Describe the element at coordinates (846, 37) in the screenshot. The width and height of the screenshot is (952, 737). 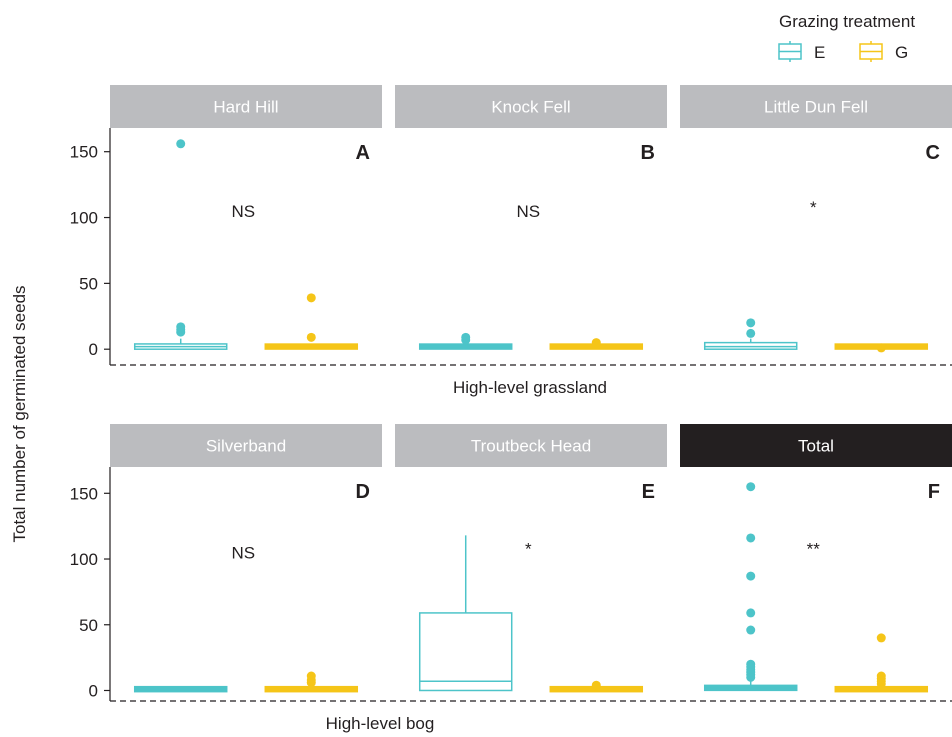
I see `legend: Grazing treatment E G` at that location.